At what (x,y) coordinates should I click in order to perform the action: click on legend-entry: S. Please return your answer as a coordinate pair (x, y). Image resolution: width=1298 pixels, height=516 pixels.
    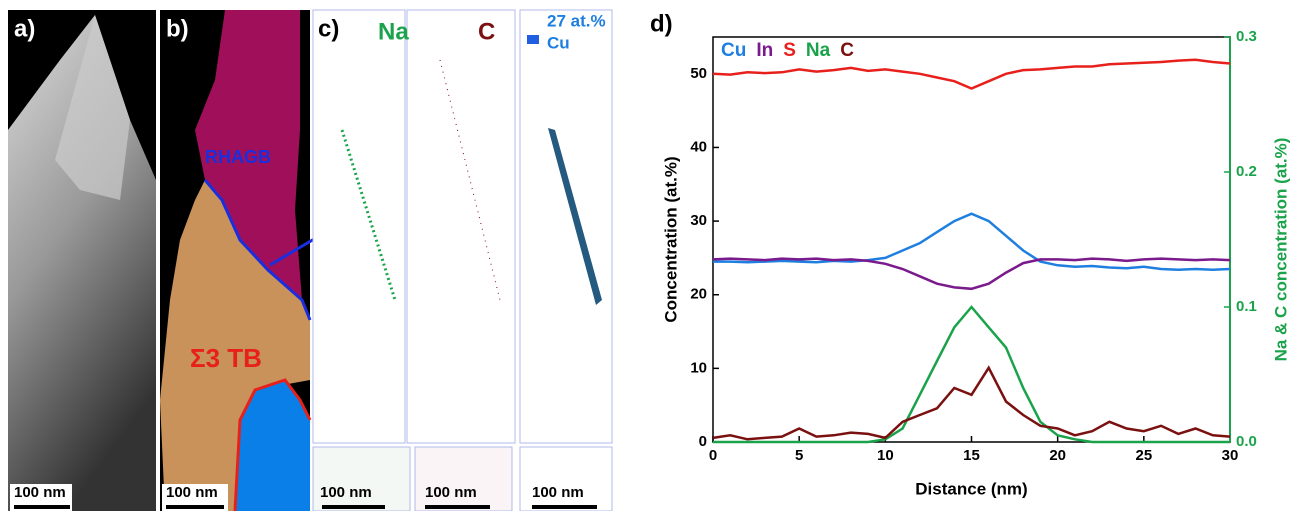
    Looking at the image, I should click on (789, 50).